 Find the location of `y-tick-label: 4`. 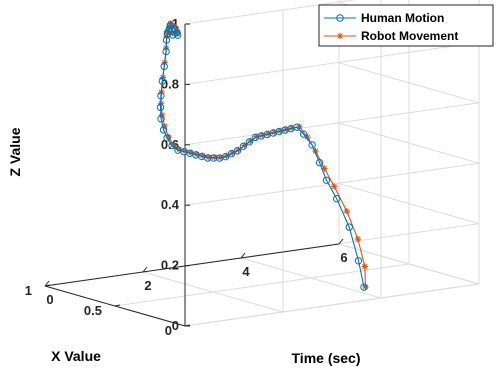

y-tick-label: 4 is located at coordinates (246, 271).